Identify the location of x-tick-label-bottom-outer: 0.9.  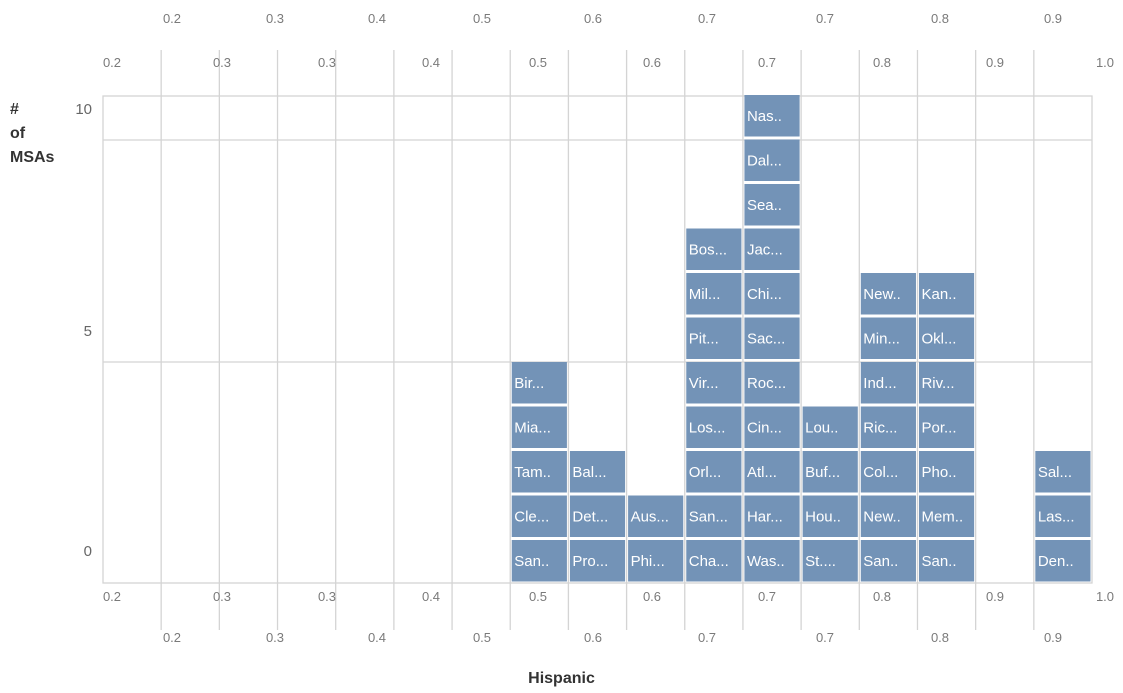
(1053, 637).